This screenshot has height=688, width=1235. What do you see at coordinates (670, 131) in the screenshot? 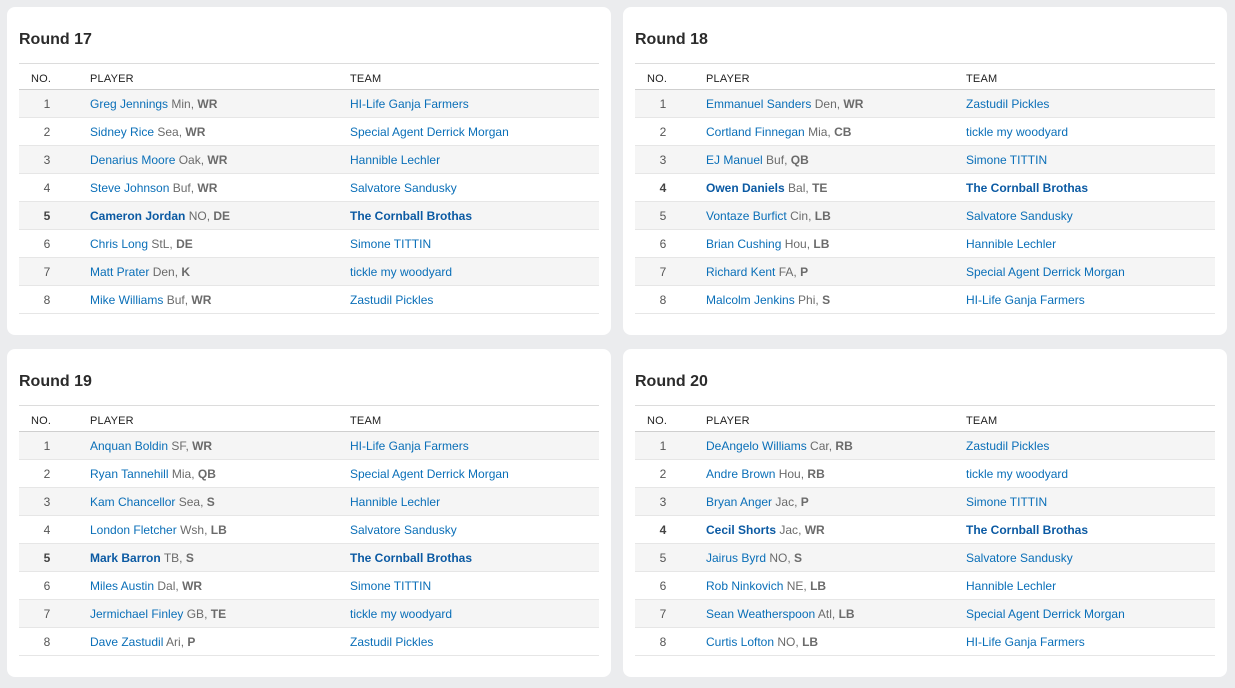
I see `pick-number: 2` at bounding box center [670, 131].